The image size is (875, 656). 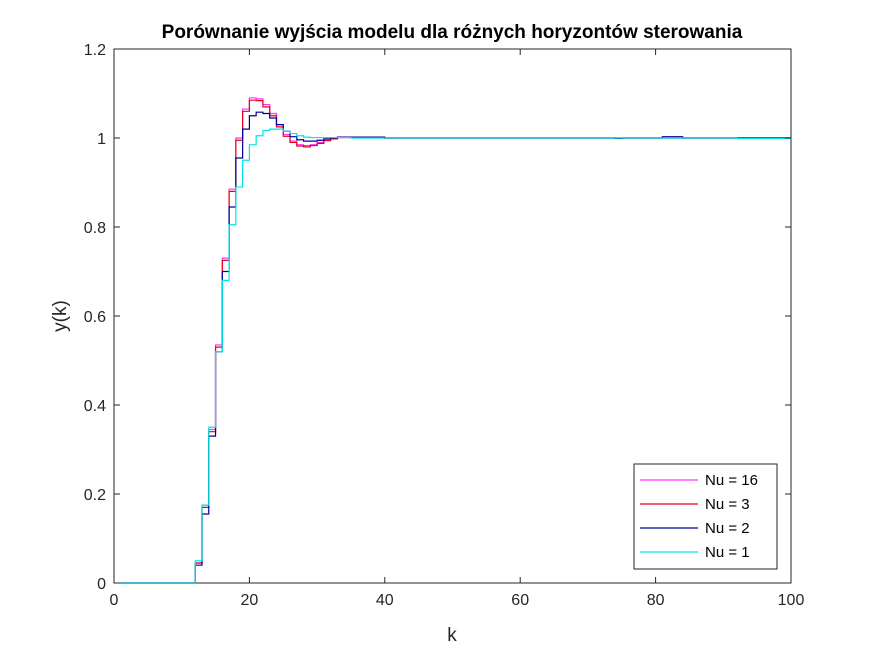 What do you see at coordinates (727, 552) in the screenshot?
I see `legend-label-3: Nu = 1` at bounding box center [727, 552].